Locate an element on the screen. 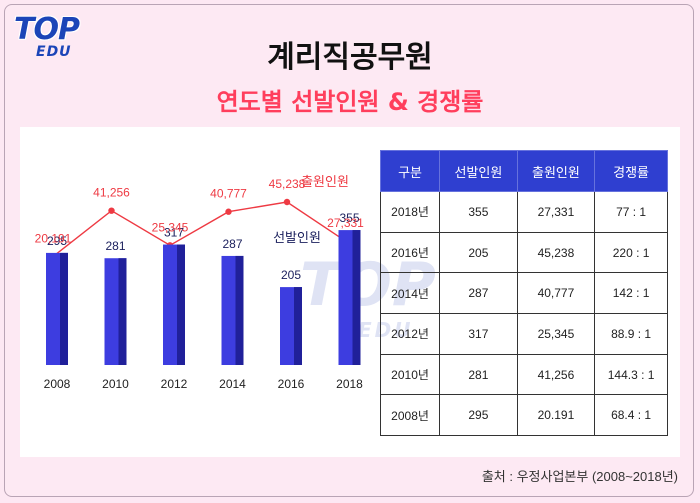  table-row: 2012년 317 25,345 88.9 : 1 is located at coordinates (523, 334).